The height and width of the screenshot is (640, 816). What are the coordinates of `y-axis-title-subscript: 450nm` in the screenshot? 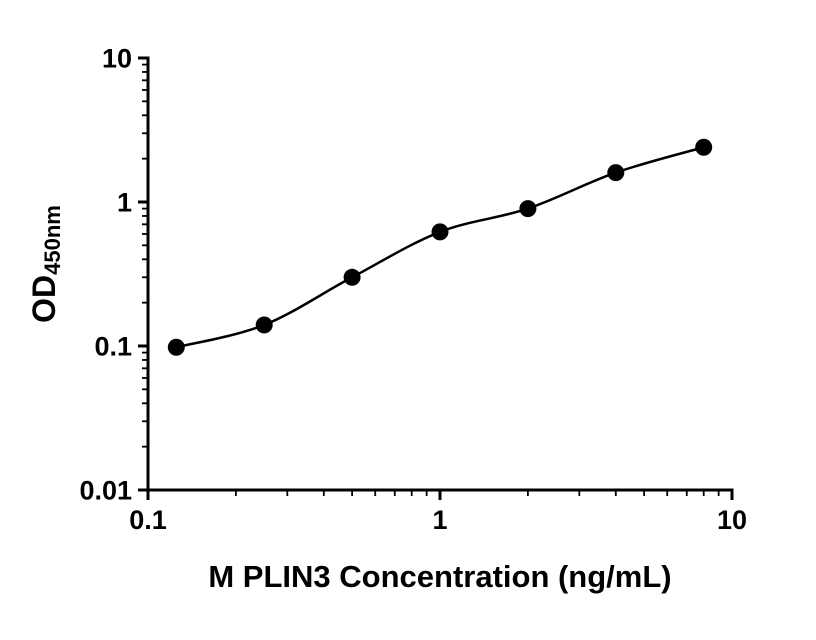 It's located at (52, 240).